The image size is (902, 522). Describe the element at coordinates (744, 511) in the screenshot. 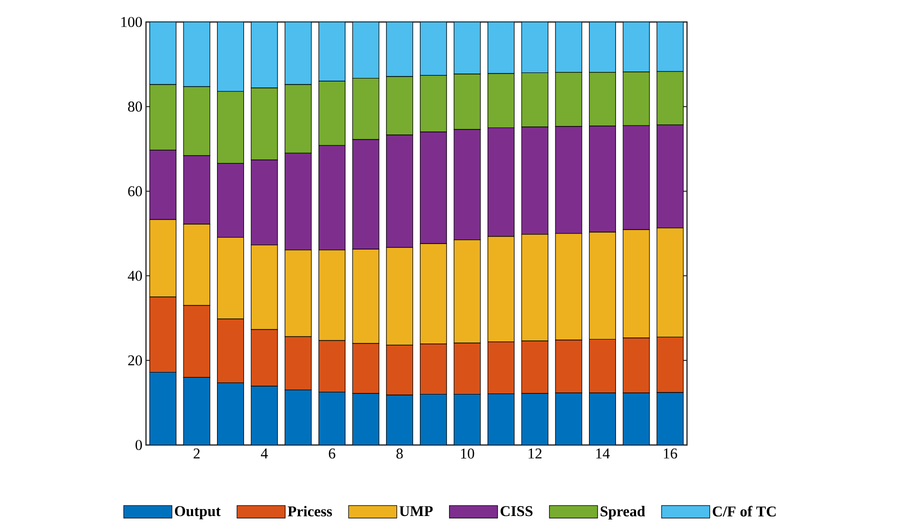

I see `legend-label: C/F of TC` at that location.